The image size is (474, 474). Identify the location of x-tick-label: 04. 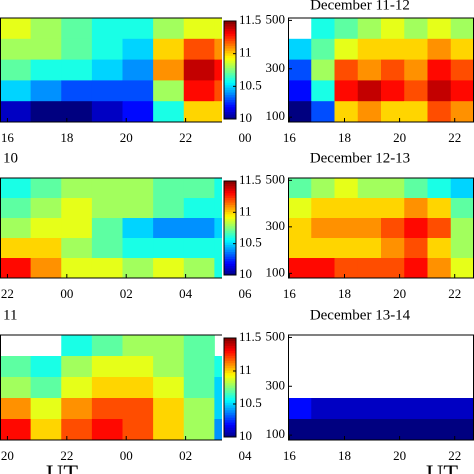
(246, 455).